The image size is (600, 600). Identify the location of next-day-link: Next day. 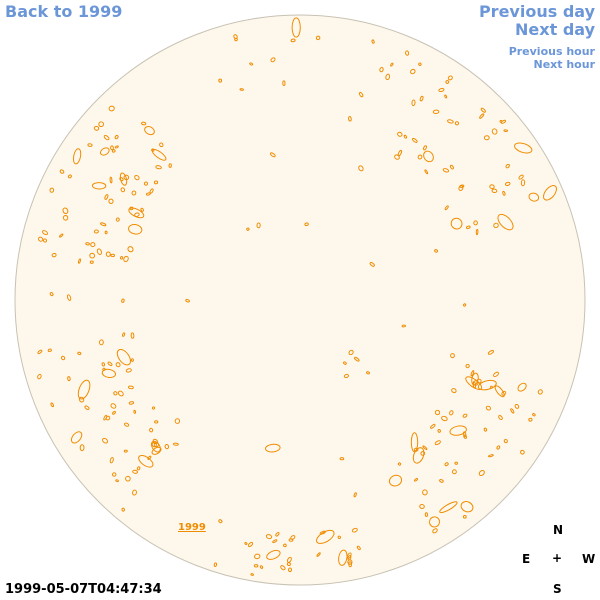
(555, 29).